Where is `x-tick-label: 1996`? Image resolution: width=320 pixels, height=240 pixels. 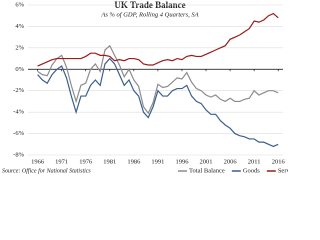
x-tick-label: 1996 is located at coordinates (182, 161).